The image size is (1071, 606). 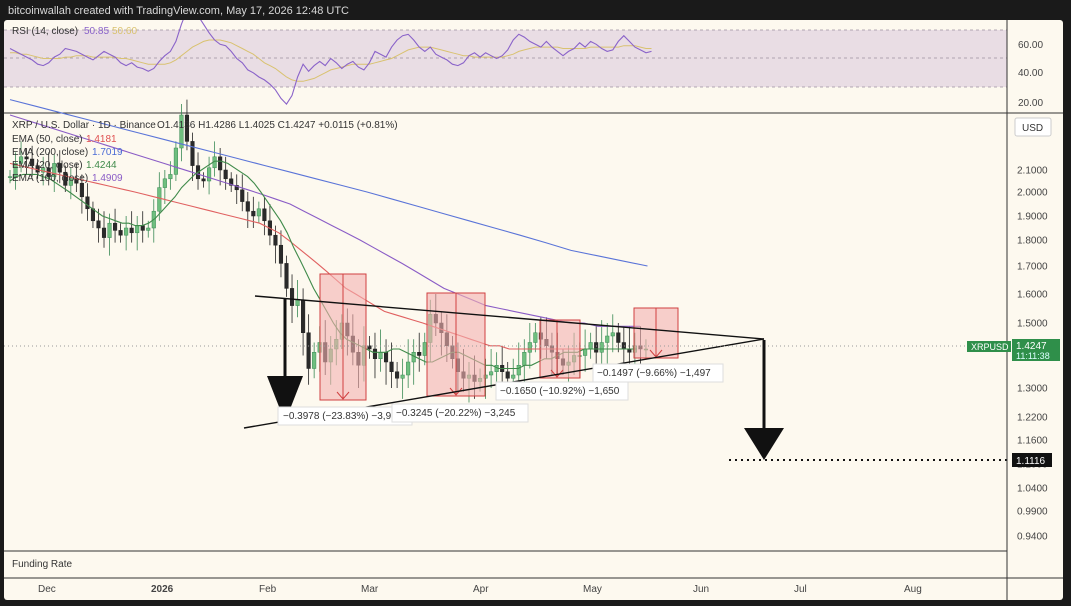 I want to click on svg-text: −0.3245 (−20.22%) −3,245, so click(x=456, y=413).